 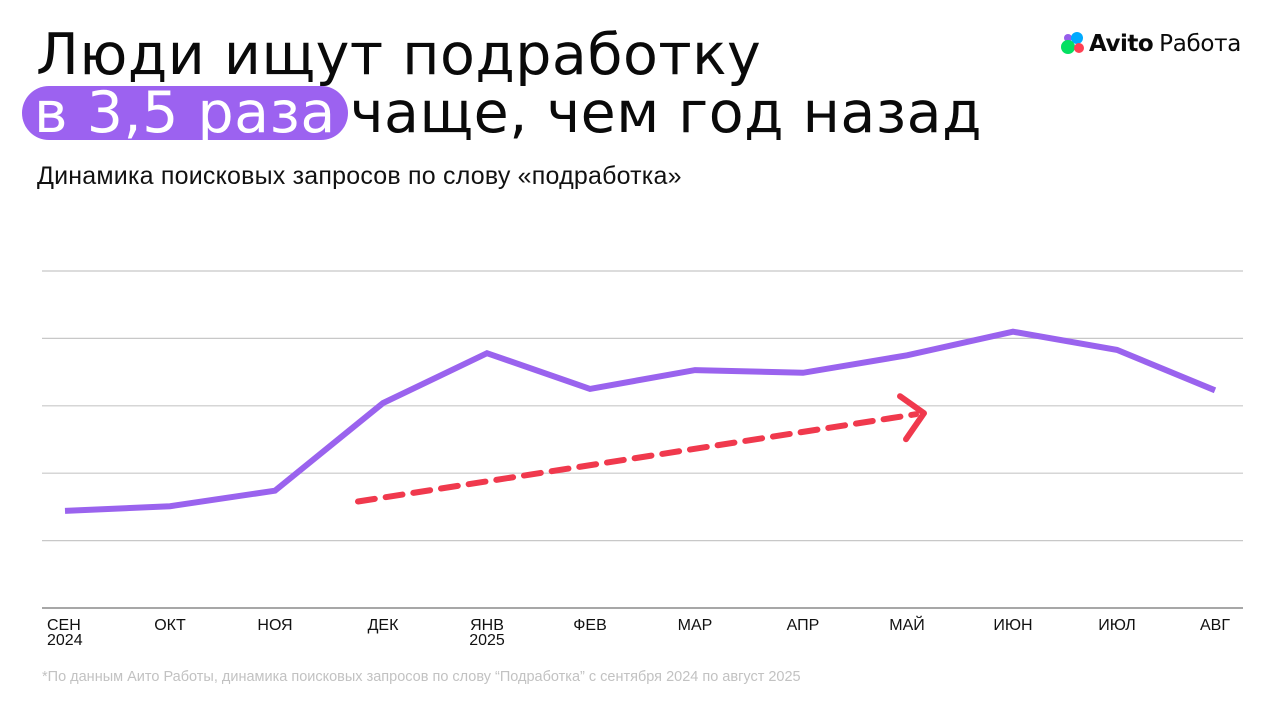 What do you see at coordinates (64, 625) in the screenshot?
I see `x-tick-label: СЕН` at bounding box center [64, 625].